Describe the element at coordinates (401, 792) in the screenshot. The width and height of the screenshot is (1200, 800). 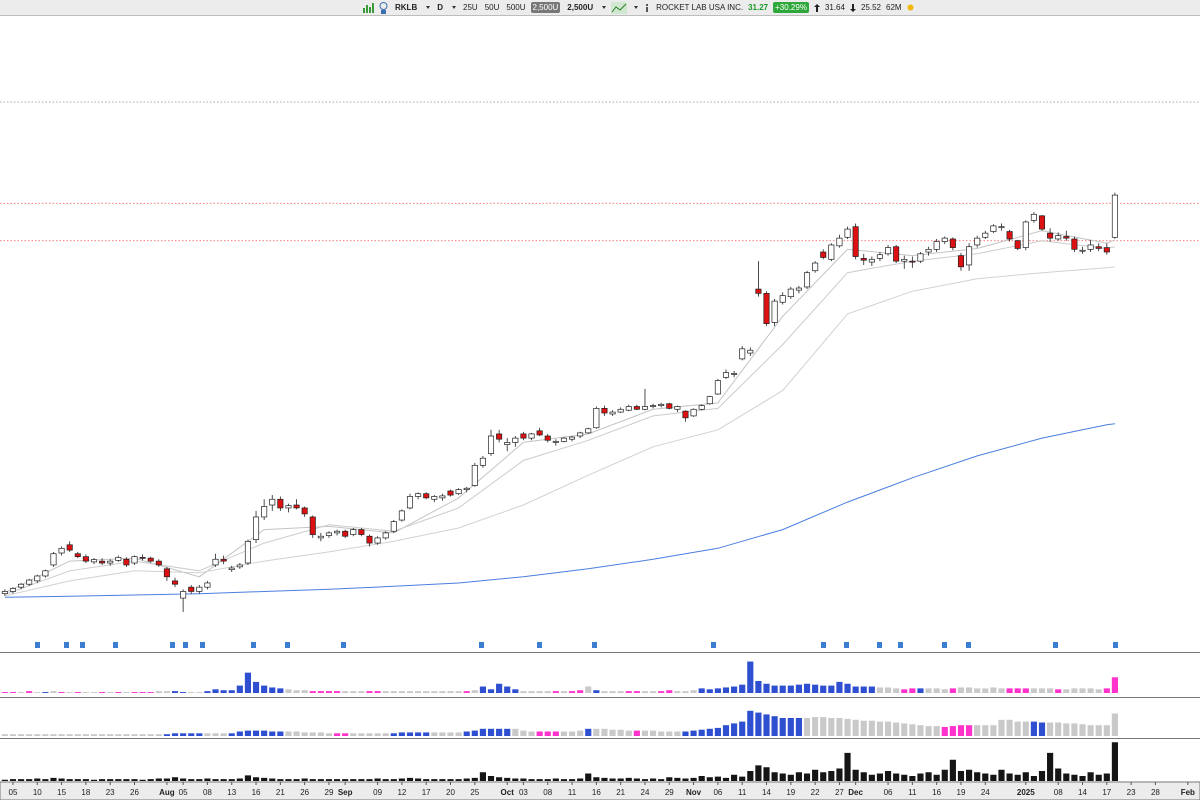
I see `x-tick-label: 12` at that location.